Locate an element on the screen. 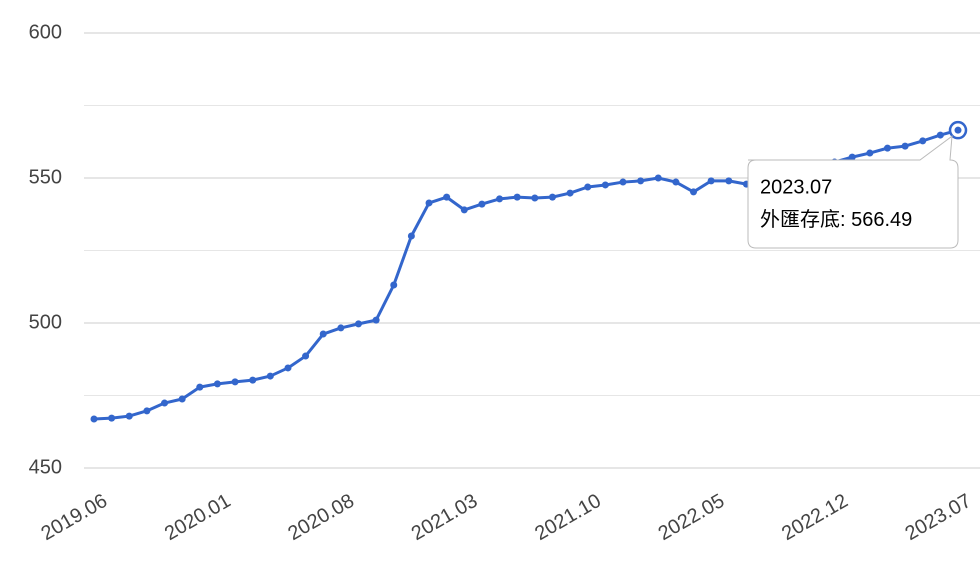  x-tick-label: 2022.05 is located at coordinates (692, 517).